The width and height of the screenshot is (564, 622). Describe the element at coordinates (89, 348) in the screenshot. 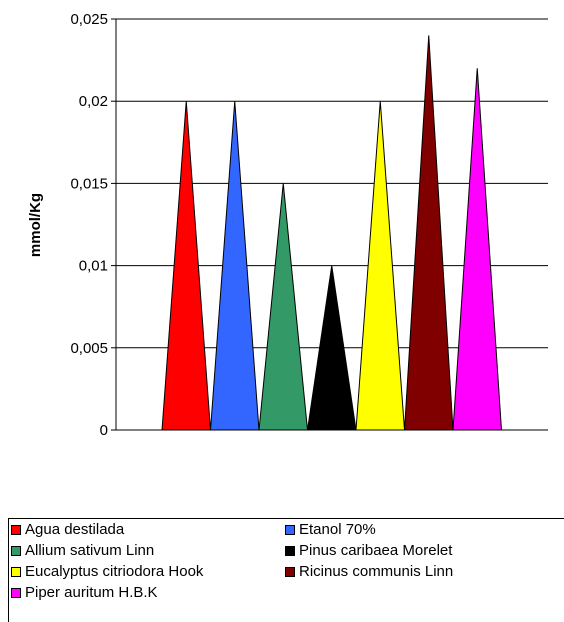

I see `y-tick-label: 0,005` at that location.